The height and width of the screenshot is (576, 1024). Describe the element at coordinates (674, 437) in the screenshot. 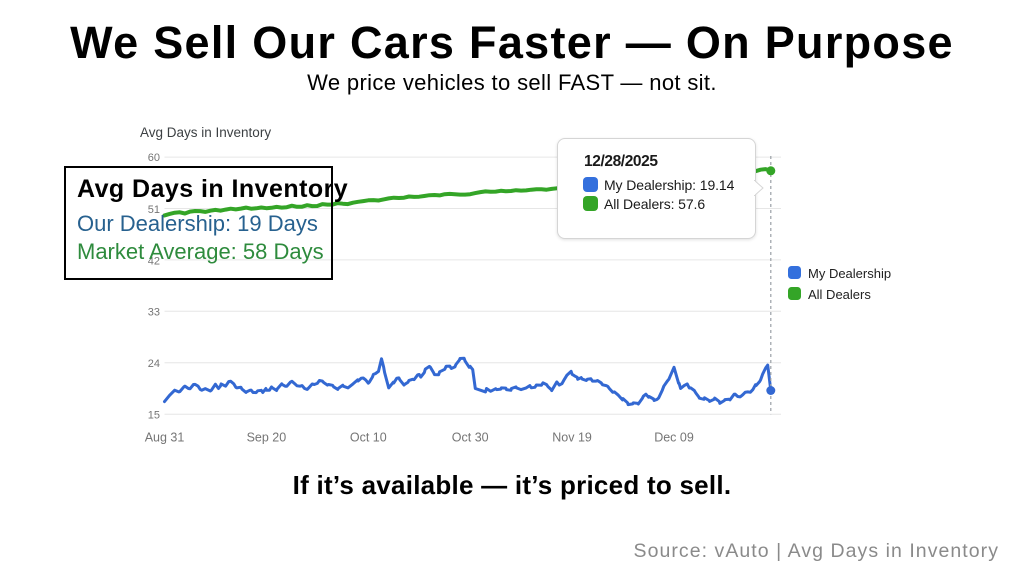

I see `svg-text: Dec 09` at that location.